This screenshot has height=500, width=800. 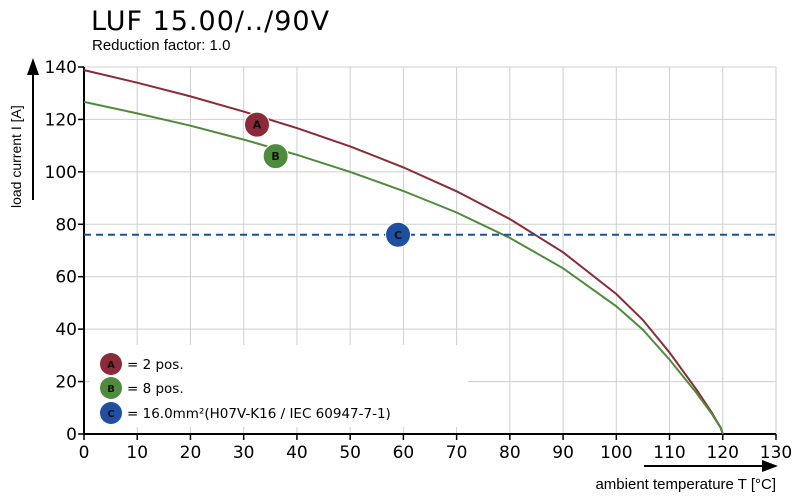 I want to click on x-tick-label: 40, so click(x=297, y=453).